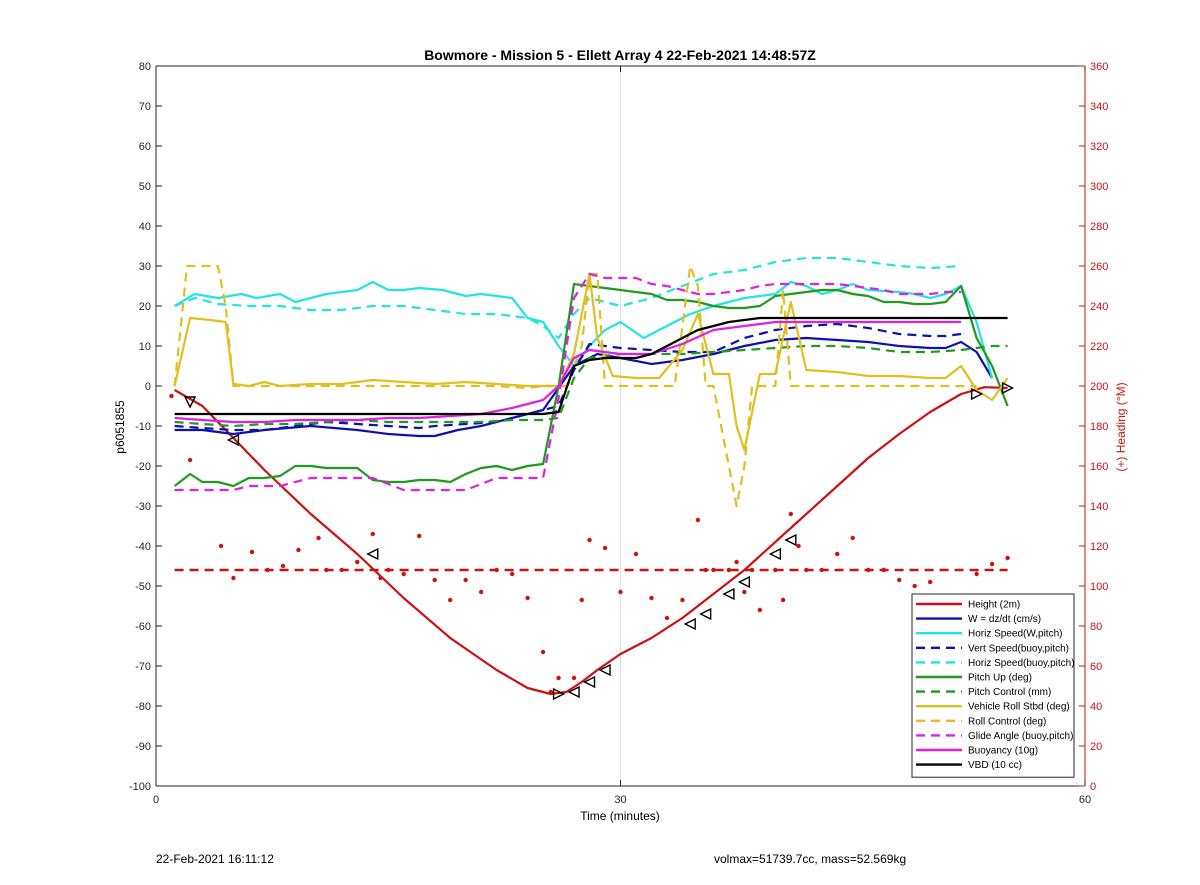 The height and width of the screenshot is (885, 1200). What do you see at coordinates (143, 747) in the screenshot?
I see `y-tick-label: -90` at bounding box center [143, 747].